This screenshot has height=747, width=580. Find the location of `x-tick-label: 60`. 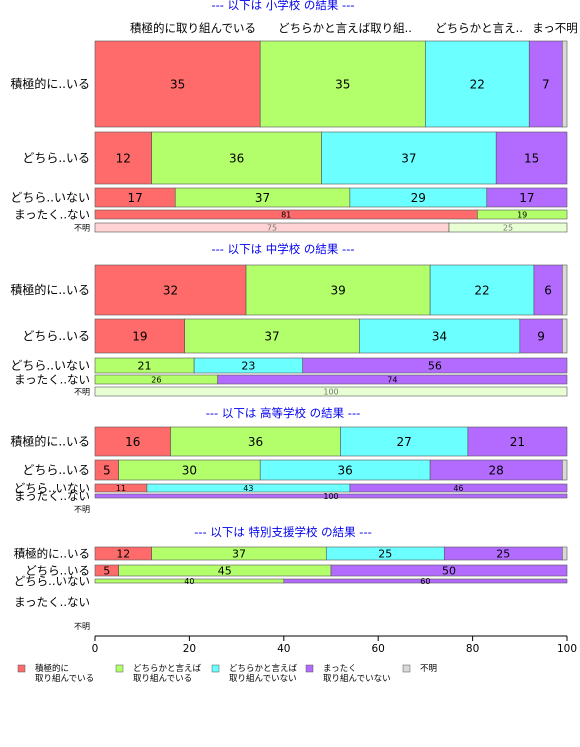

x-tick-label: 60 is located at coordinates (378, 649).